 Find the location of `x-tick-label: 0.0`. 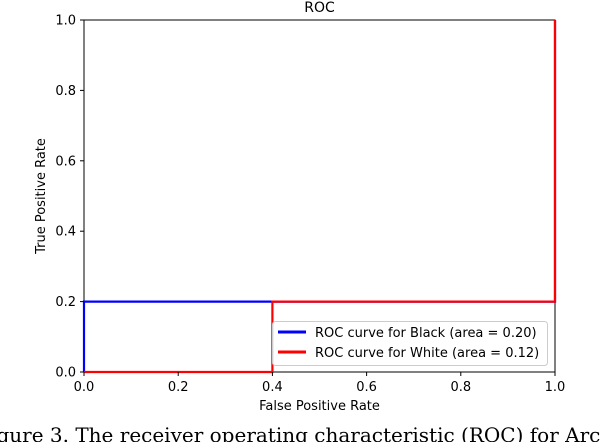

x-tick-label: 0.0 is located at coordinates (84, 387).